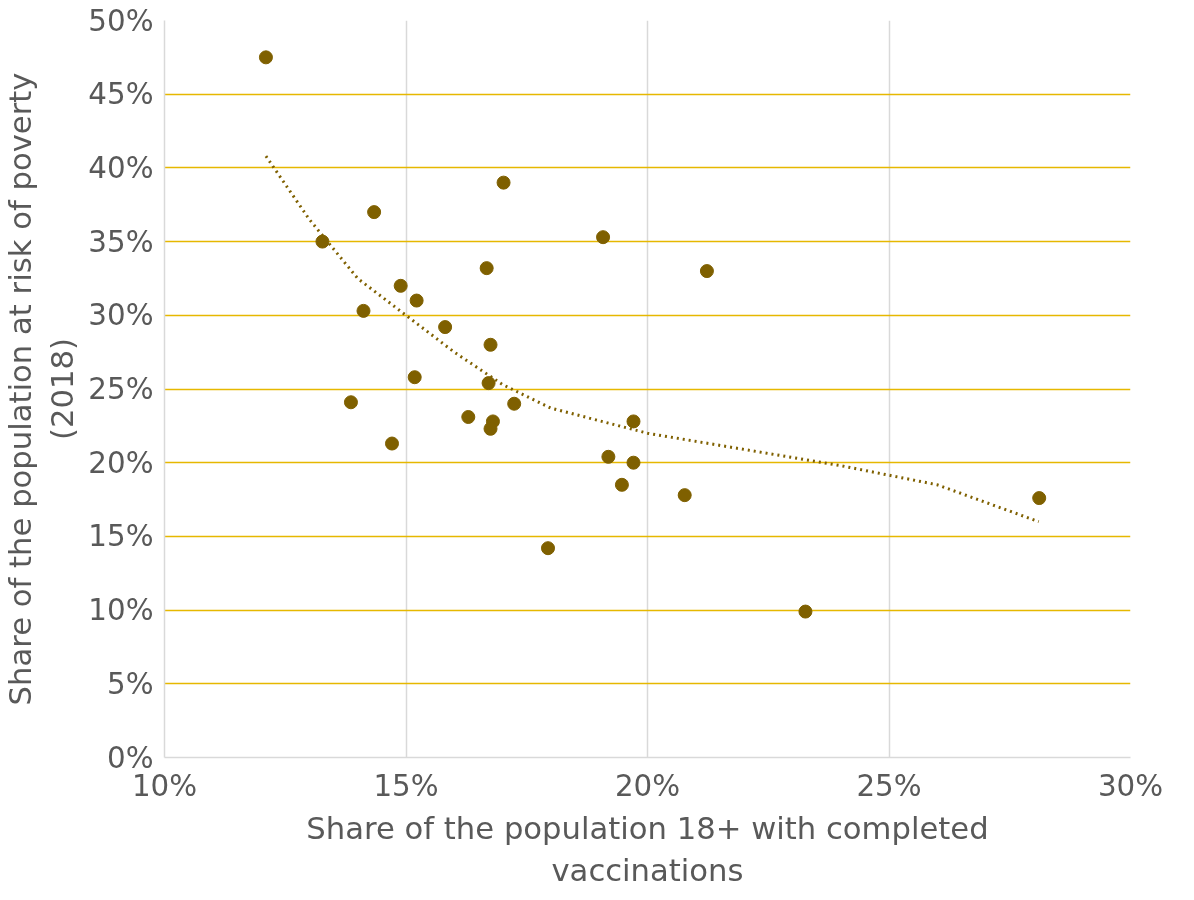  Describe the element at coordinates (121, 536) in the screenshot. I see `y-tick-label: 15%` at that location.